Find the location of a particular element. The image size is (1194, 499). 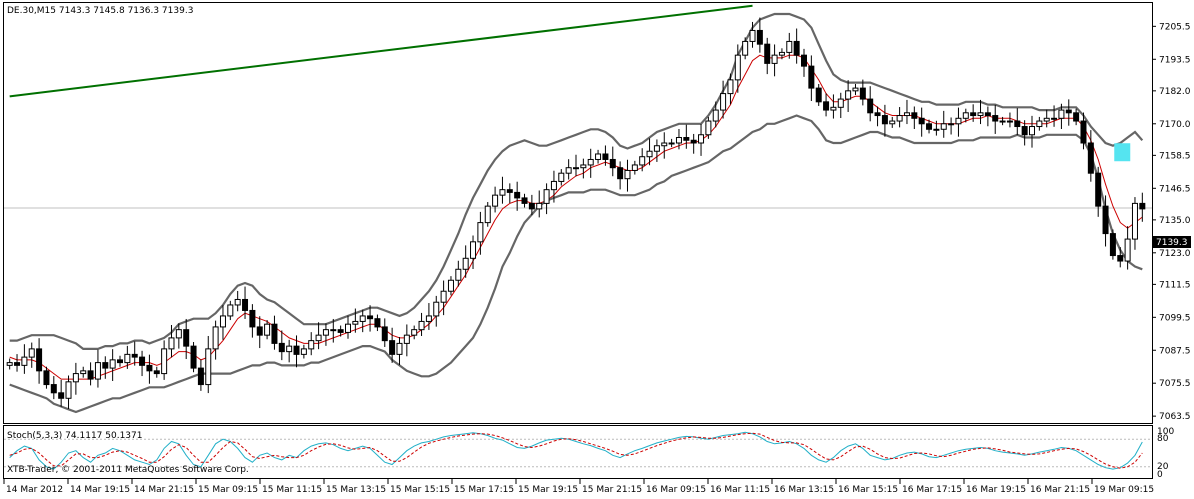

stoch-level-80: 80 is located at coordinates (1163, 439).